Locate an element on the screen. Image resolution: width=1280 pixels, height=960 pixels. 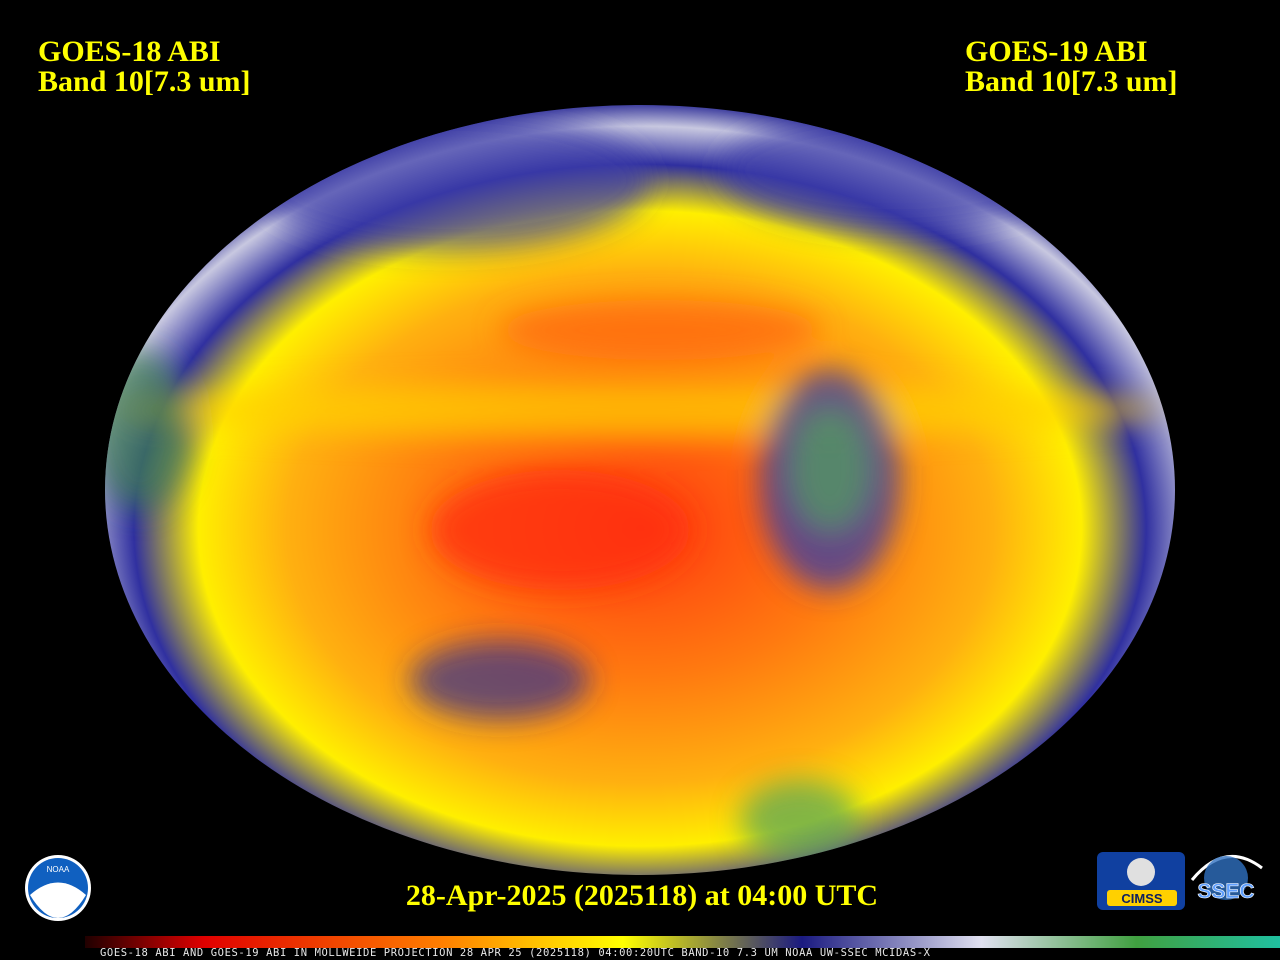
ssec-logo: SSEC is located at coordinates (1226, 878).